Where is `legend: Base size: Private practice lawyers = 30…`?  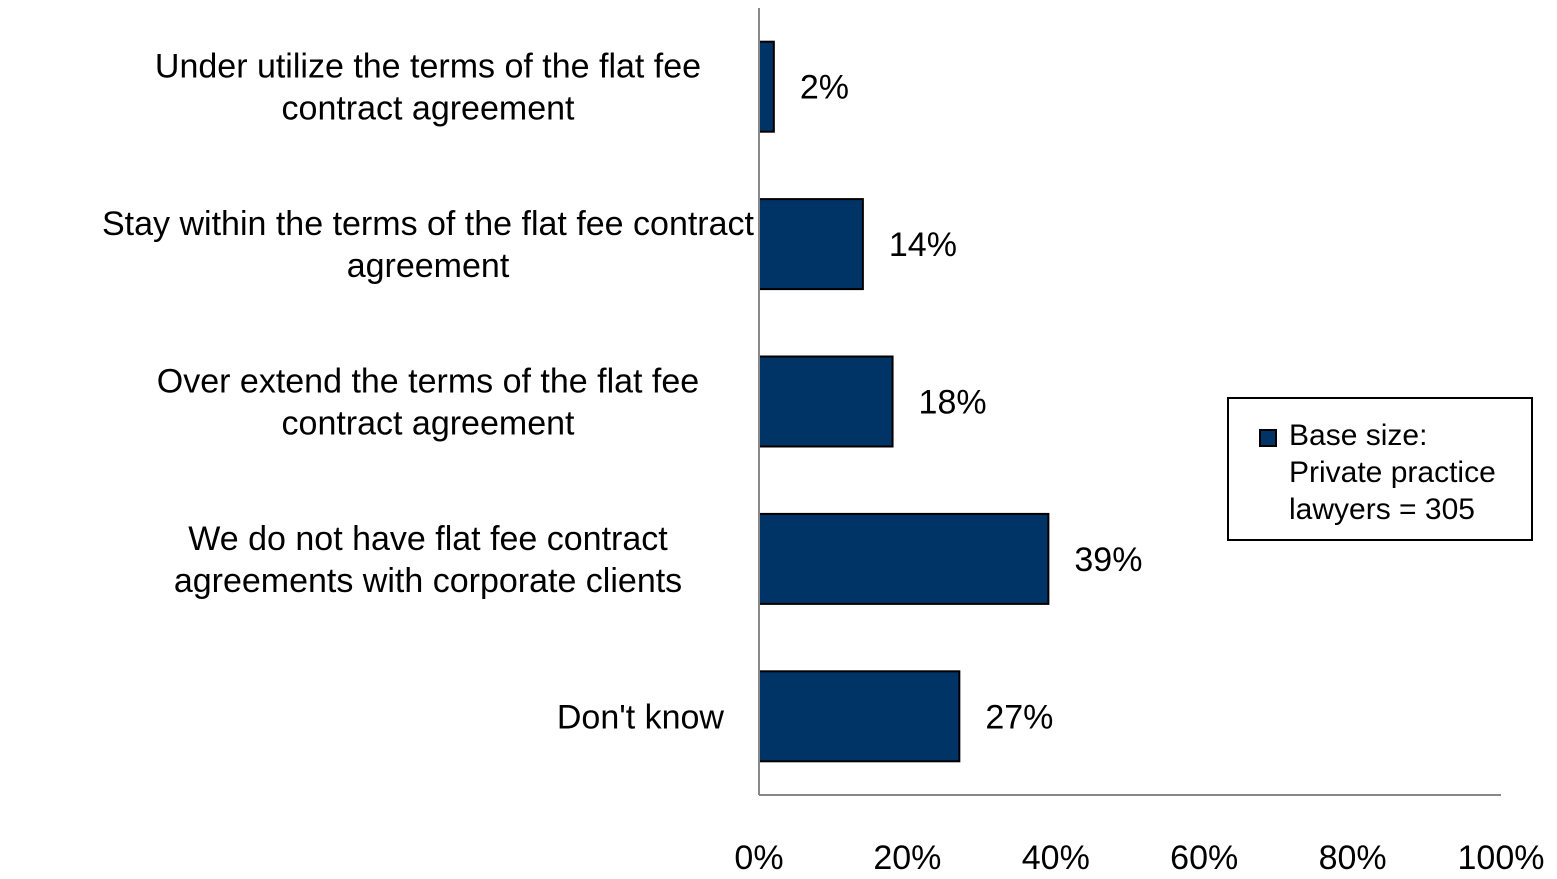 legend: Base size: Private practice lawyers = 30… is located at coordinates (1380, 469).